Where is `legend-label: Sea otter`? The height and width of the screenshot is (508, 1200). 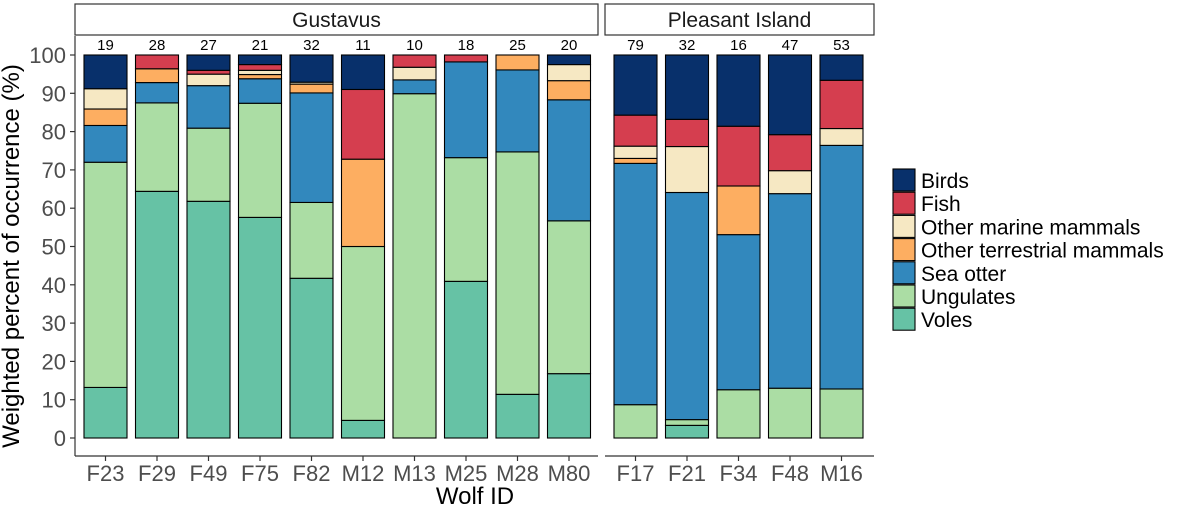 legend-label: Sea otter is located at coordinates (963, 274).